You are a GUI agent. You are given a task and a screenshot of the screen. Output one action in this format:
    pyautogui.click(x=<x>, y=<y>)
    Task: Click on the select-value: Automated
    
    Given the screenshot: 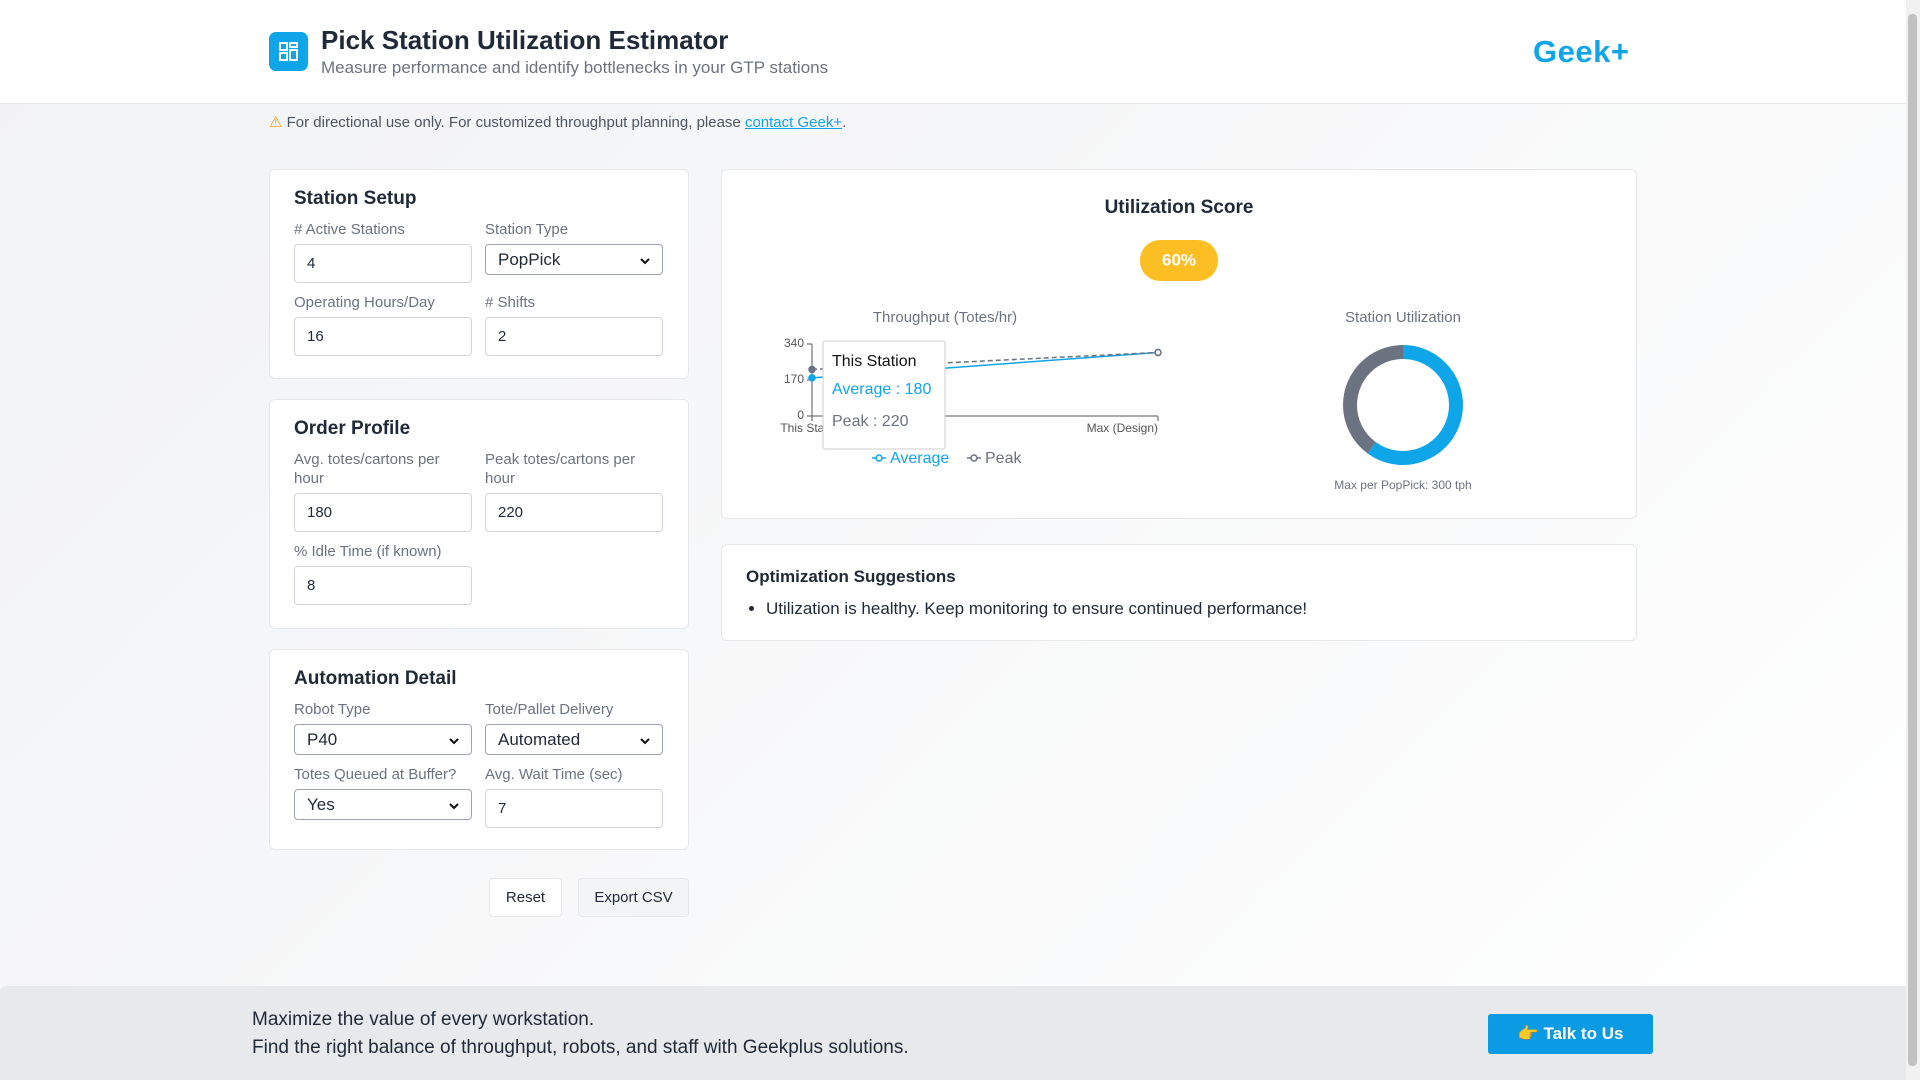 What is the action you would take?
    pyautogui.click(x=539, y=739)
    